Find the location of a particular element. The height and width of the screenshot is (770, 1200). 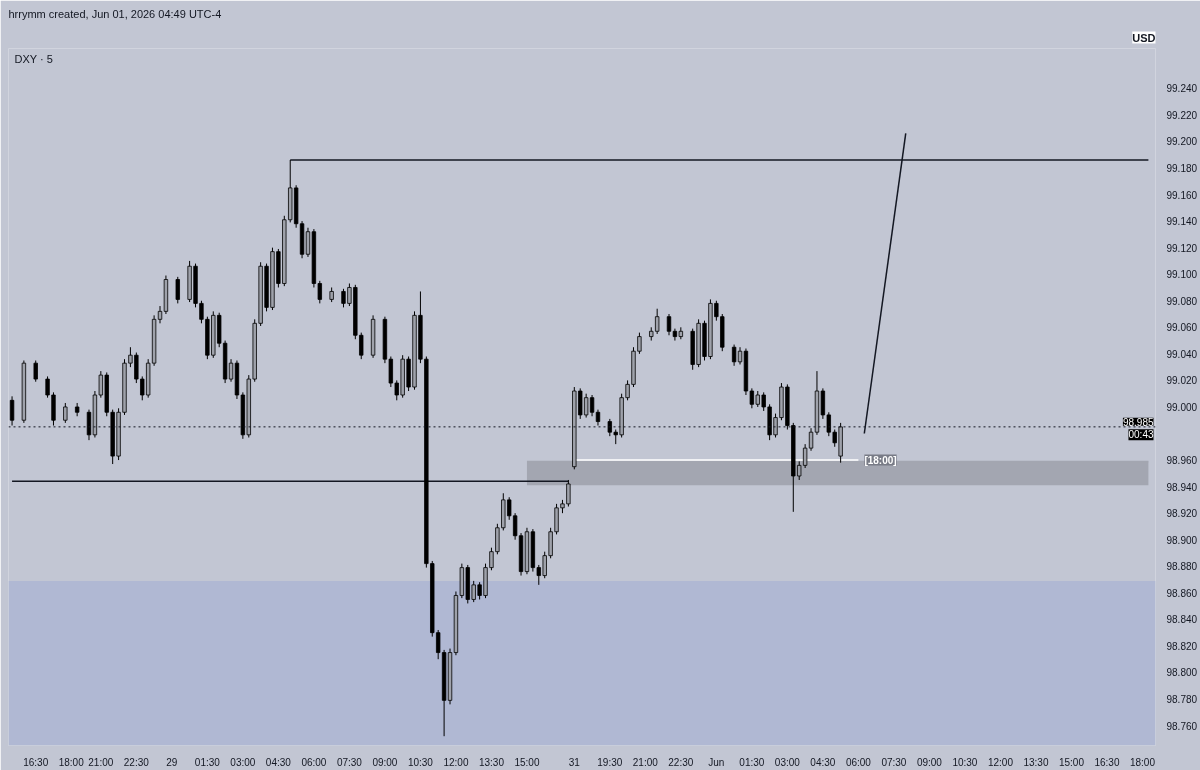

y-tick-label: 98.840 is located at coordinates (1182, 620).